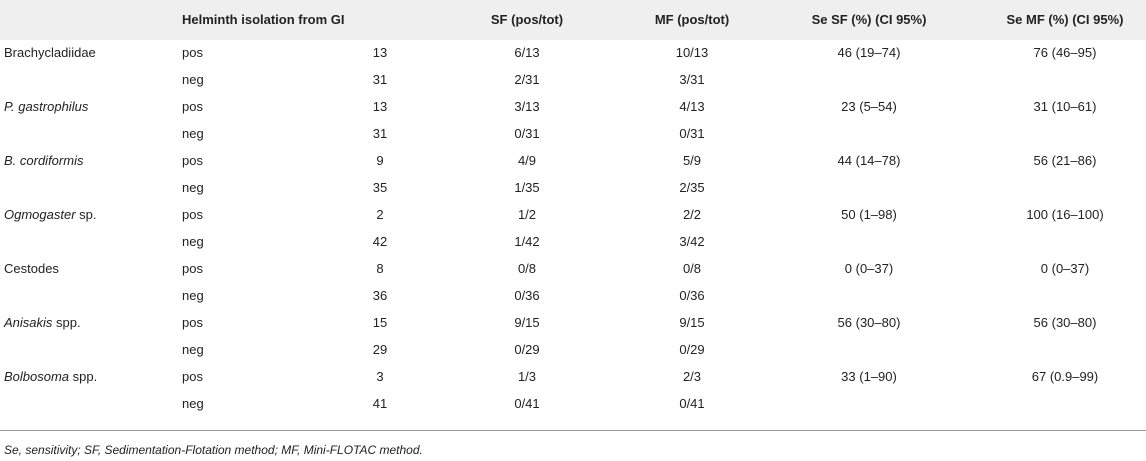  What do you see at coordinates (527, 187) in the screenshot?
I see `sf: 1/35` at bounding box center [527, 187].